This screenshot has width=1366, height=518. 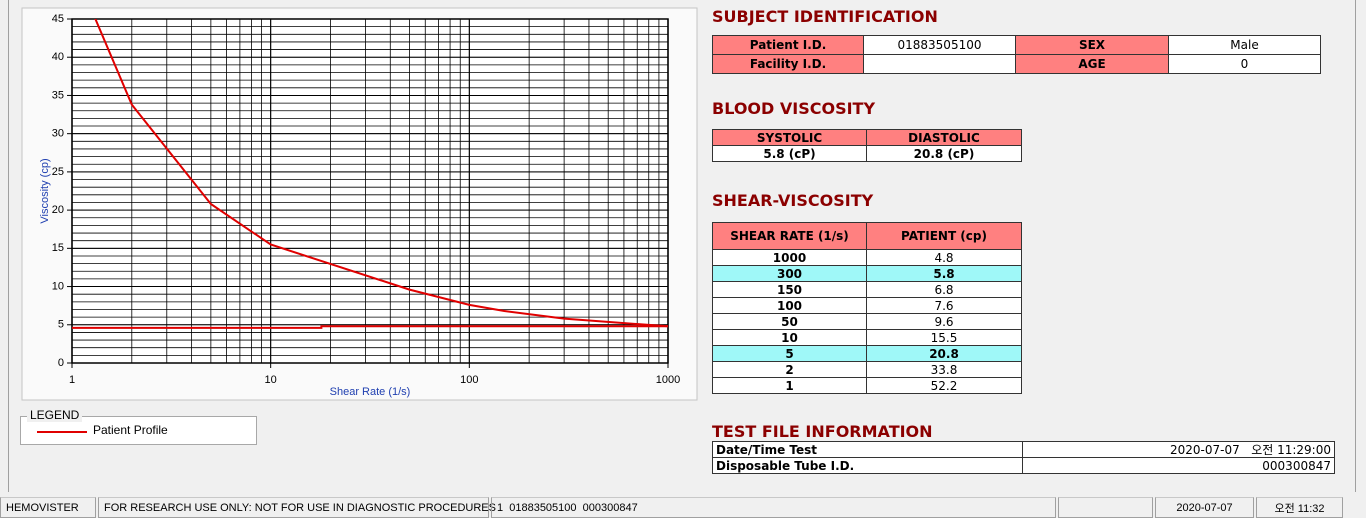 I want to click on x-tick-label: 1000, so click(x=668, y=380).